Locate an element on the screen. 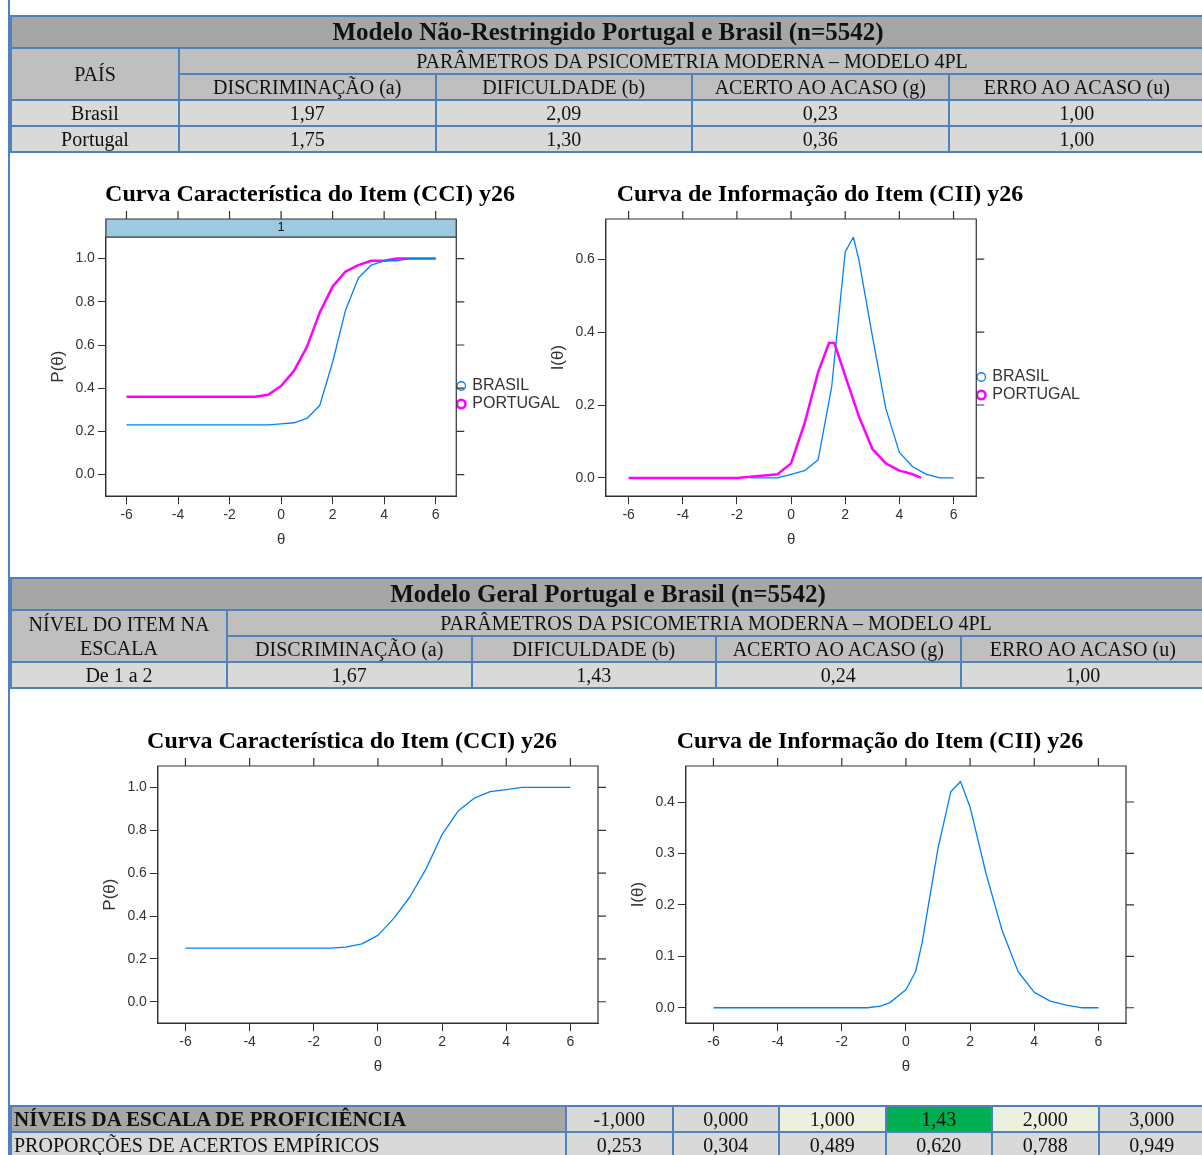 Image resolution: width=1202 pixels, height=1155 pixels. text: 3,000 is located at coordinates (1152, 1119).